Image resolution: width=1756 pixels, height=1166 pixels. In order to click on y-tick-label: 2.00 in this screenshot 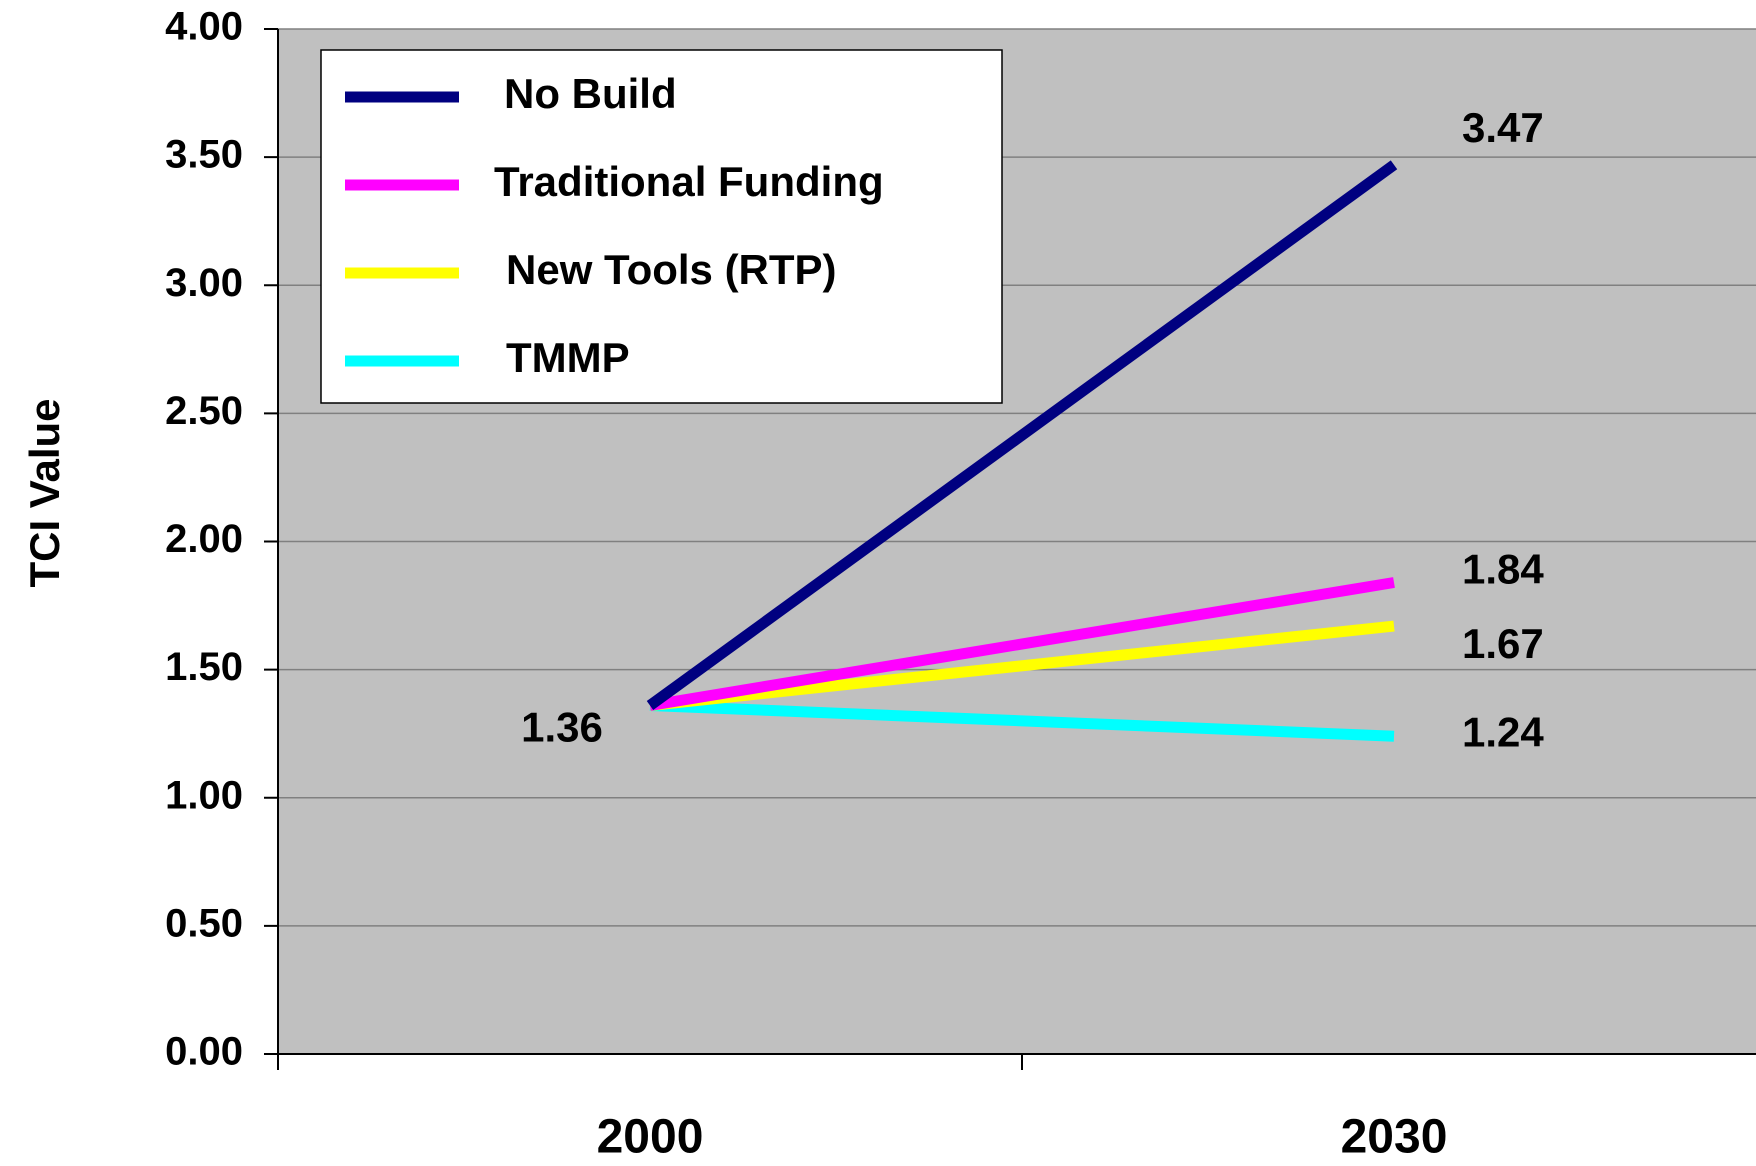, I will do `click(204, 539)`.